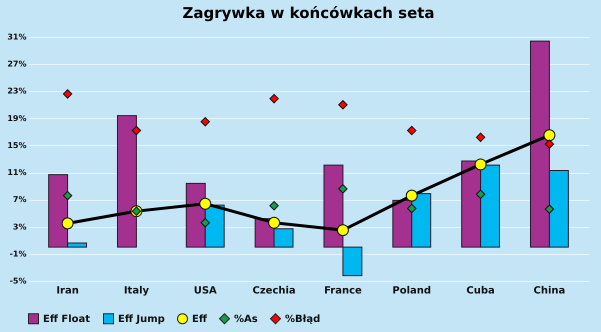 This screenshot has width=601, height=332. Describe the element at coordinates (206, 291) in the screenshot. I see `x-tick-label: USA` at that location.